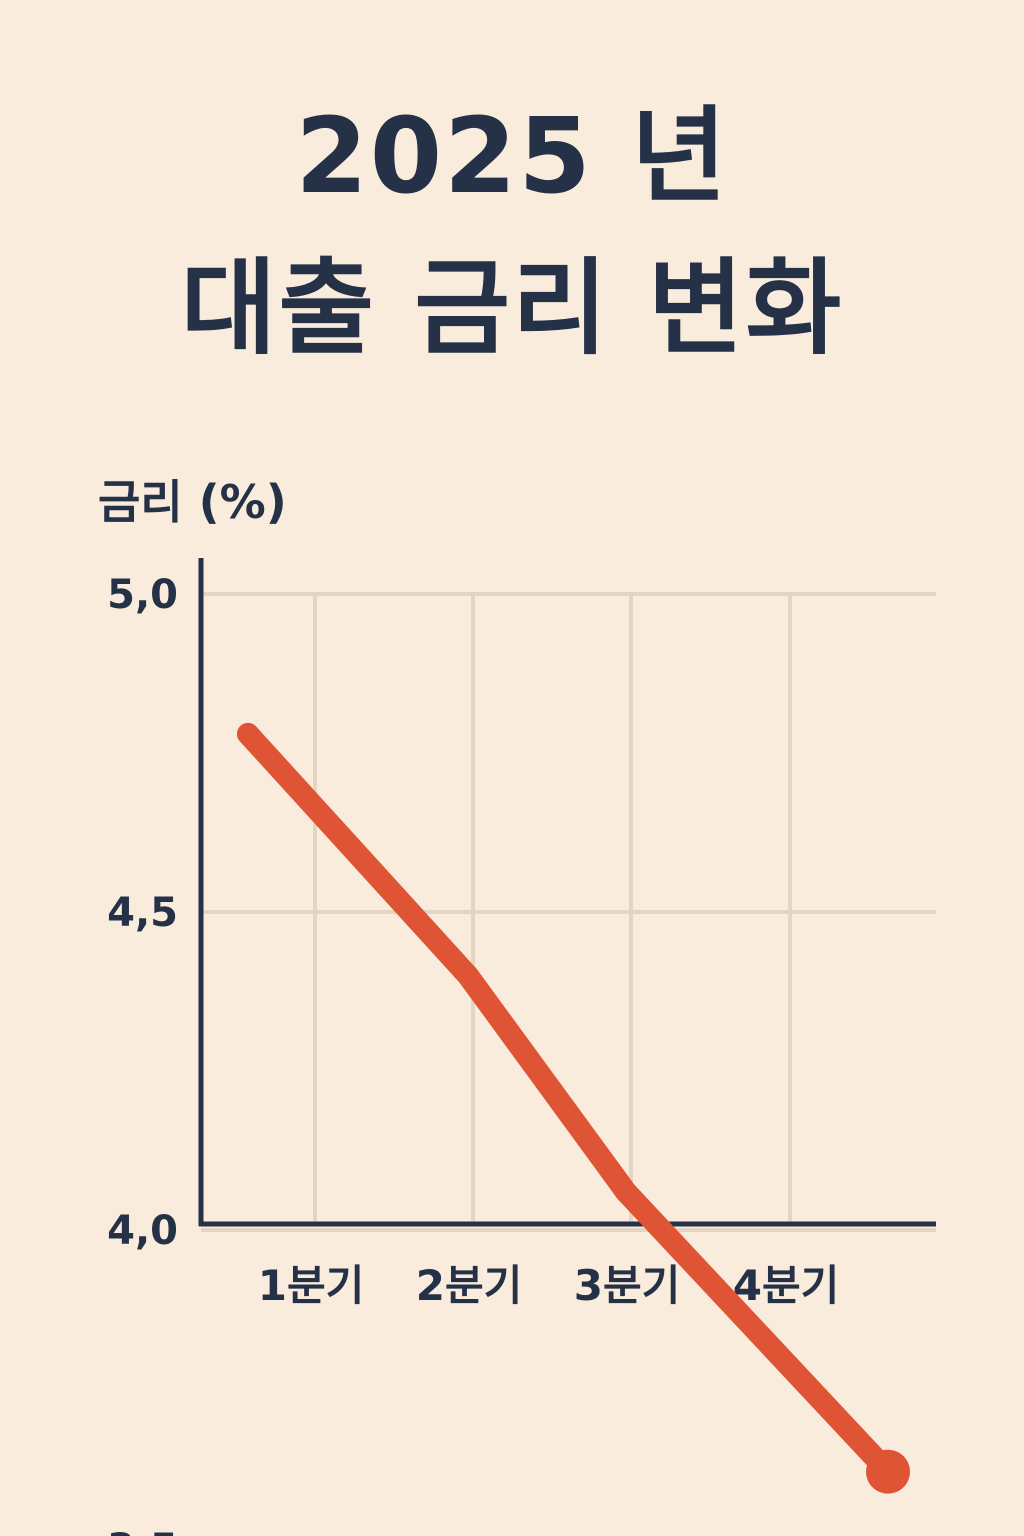 This screenshot has width=1024, height=1536. I want to click on page-title-line-2: 대출 금리 변화, so click(512, 308).